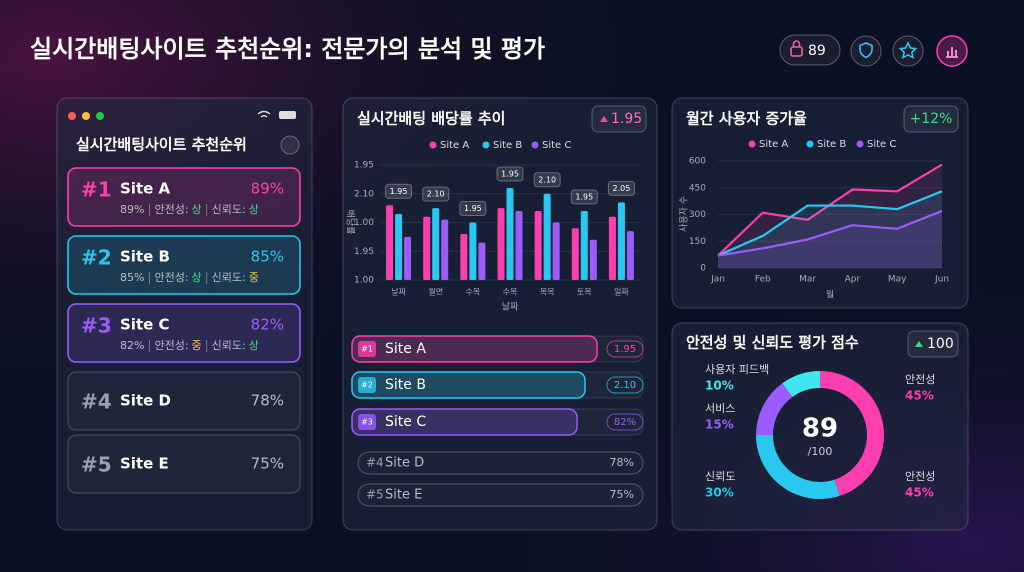 Image resolution: width=1024 pixels, height=572 pixels. I want to click on badge-text: +12%, so click(931, 119).